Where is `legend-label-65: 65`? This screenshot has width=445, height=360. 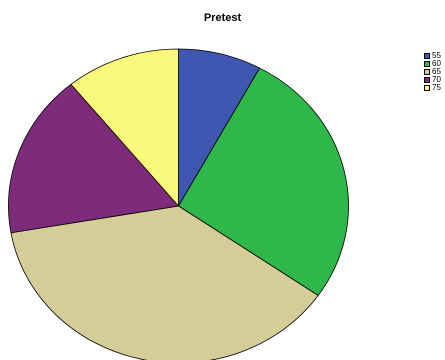
legend-label-65: 65 is located at coordinates (436, 71).